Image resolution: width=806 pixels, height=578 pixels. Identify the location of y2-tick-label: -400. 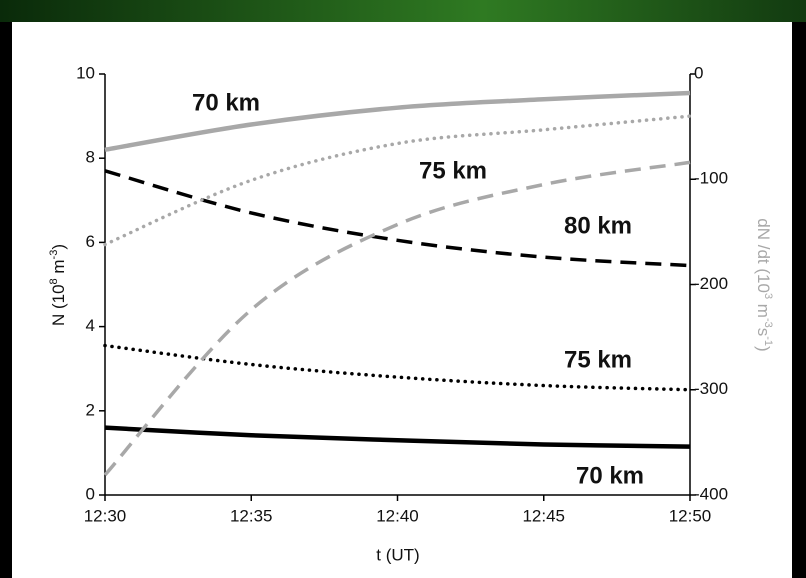
(711, 493).